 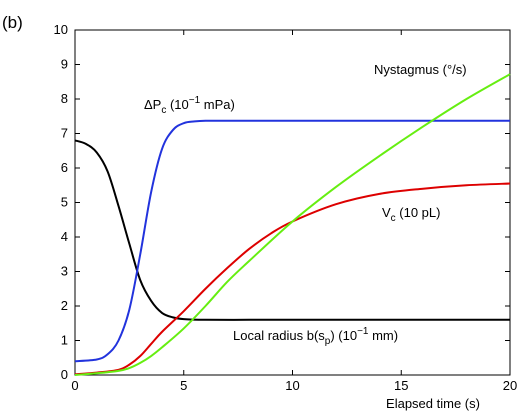 I want to click on y-tick-label: 6, so click(x=64, y=167).